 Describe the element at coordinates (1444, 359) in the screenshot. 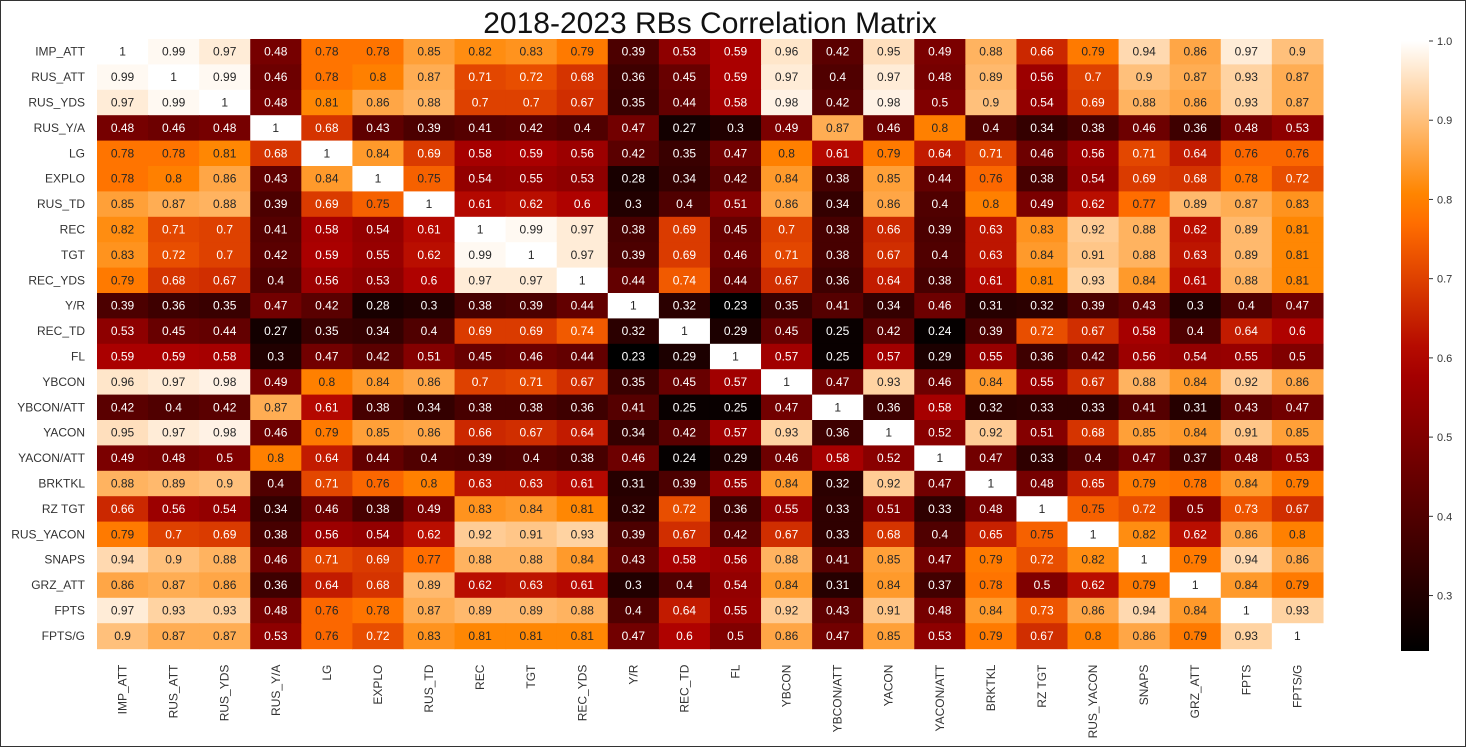

I see `colorbar-tick-label: 0.6` at that location.